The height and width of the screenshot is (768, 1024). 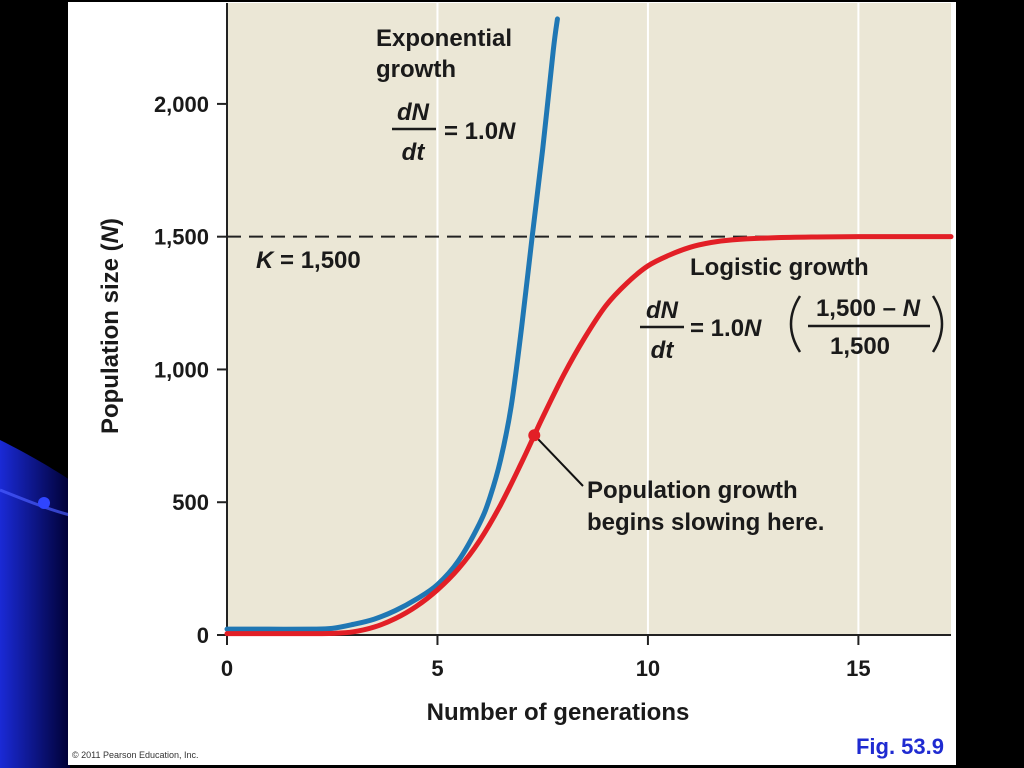 What do you see at coordinates (558, 712) in the screenshot?
I see `x-axis-title: Number of generations` at bounding box center [558, 712].